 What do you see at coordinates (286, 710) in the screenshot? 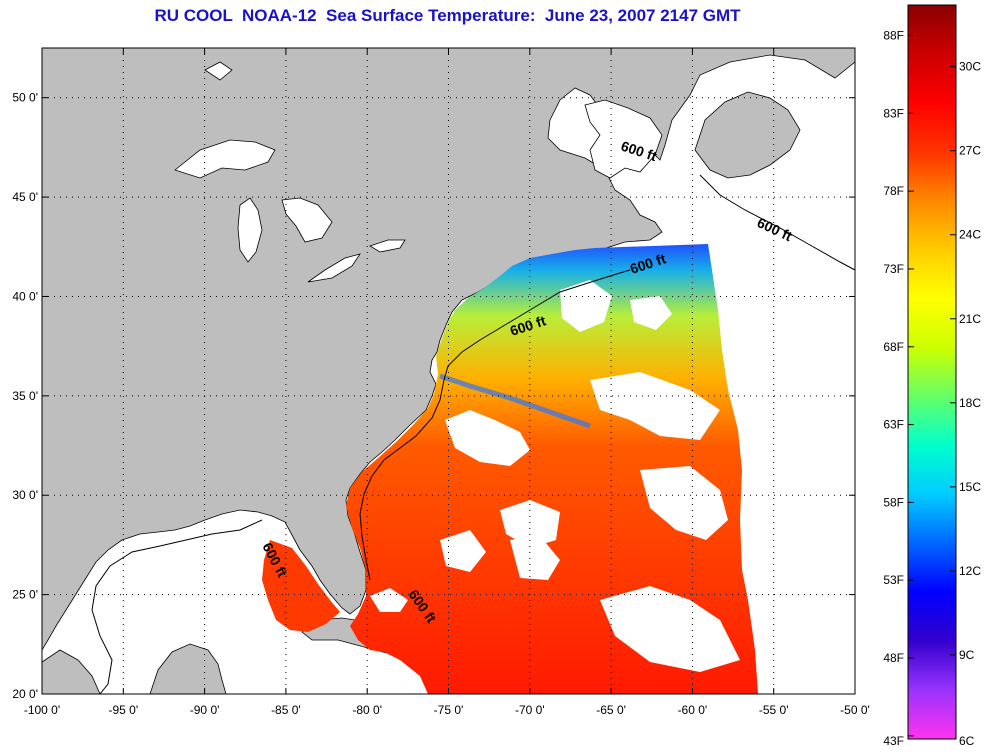
I see `x-tick-label: -85 0'` at bounding box center [286, 710].